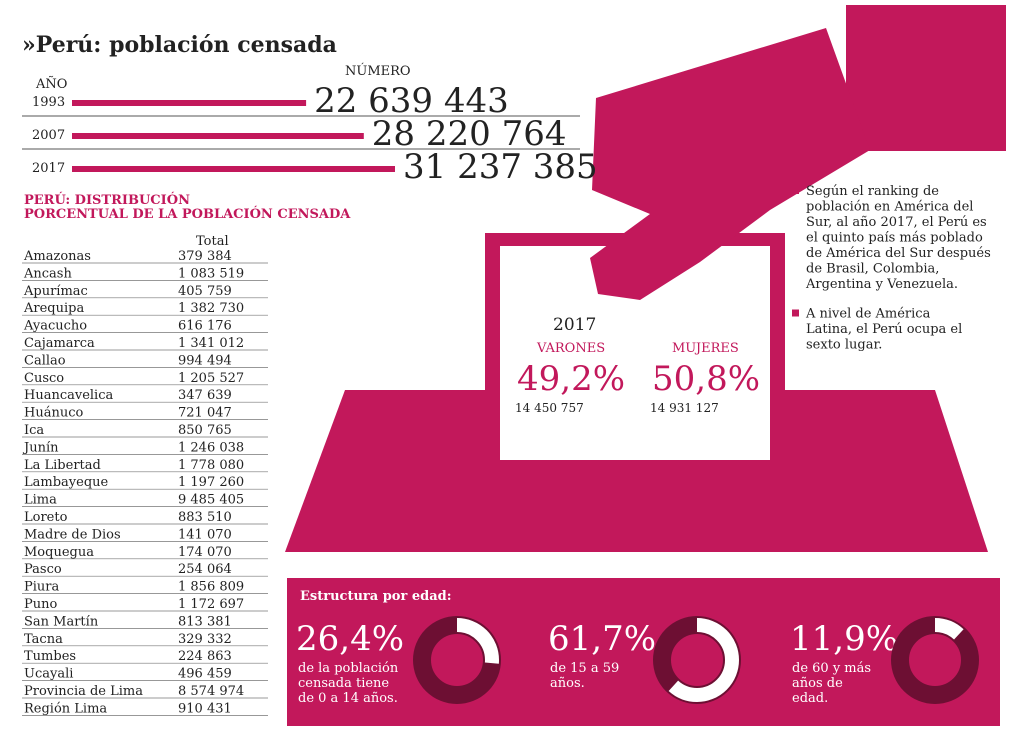 Image resolution: width=1010 pixels, height=729 pixels. What do you see at coordinates (40, 604) in the screenshot?
I see `region-name: Puno` at bounding box center [40, 604].